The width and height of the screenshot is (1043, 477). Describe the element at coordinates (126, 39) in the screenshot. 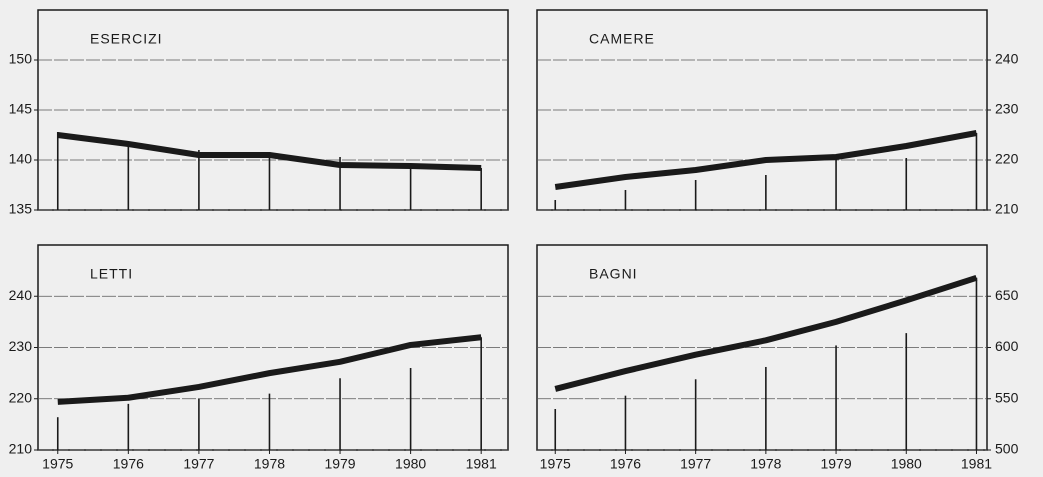

I see `panel-title: ESERCIZI` at that location.